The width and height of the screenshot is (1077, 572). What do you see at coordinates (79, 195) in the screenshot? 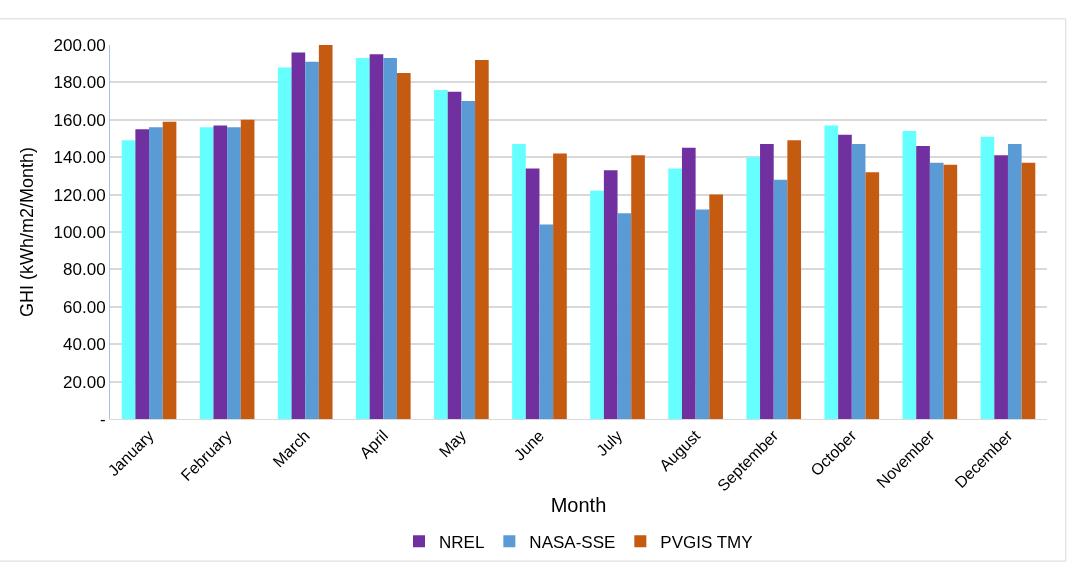
I see `y-tick-label: 120.00` at bounding box center [79, 195].